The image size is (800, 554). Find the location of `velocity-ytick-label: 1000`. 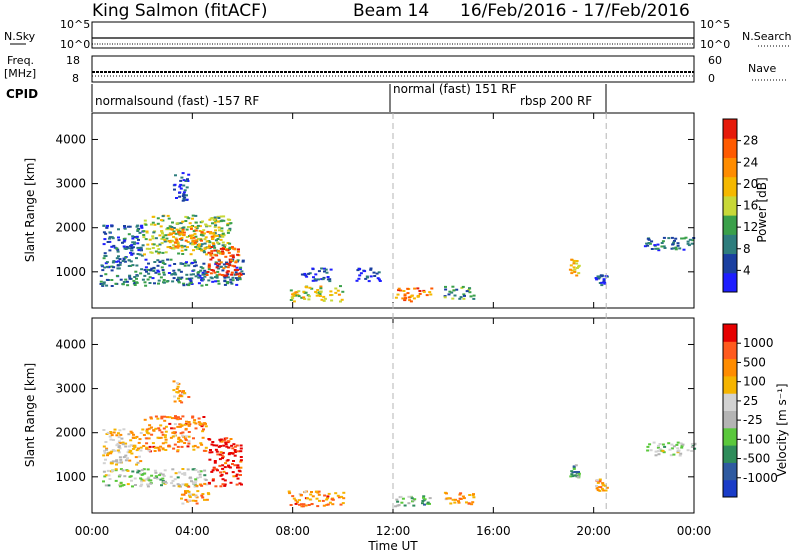

velocity-ytick-label: 1000 is located at coordinates (70, 477).